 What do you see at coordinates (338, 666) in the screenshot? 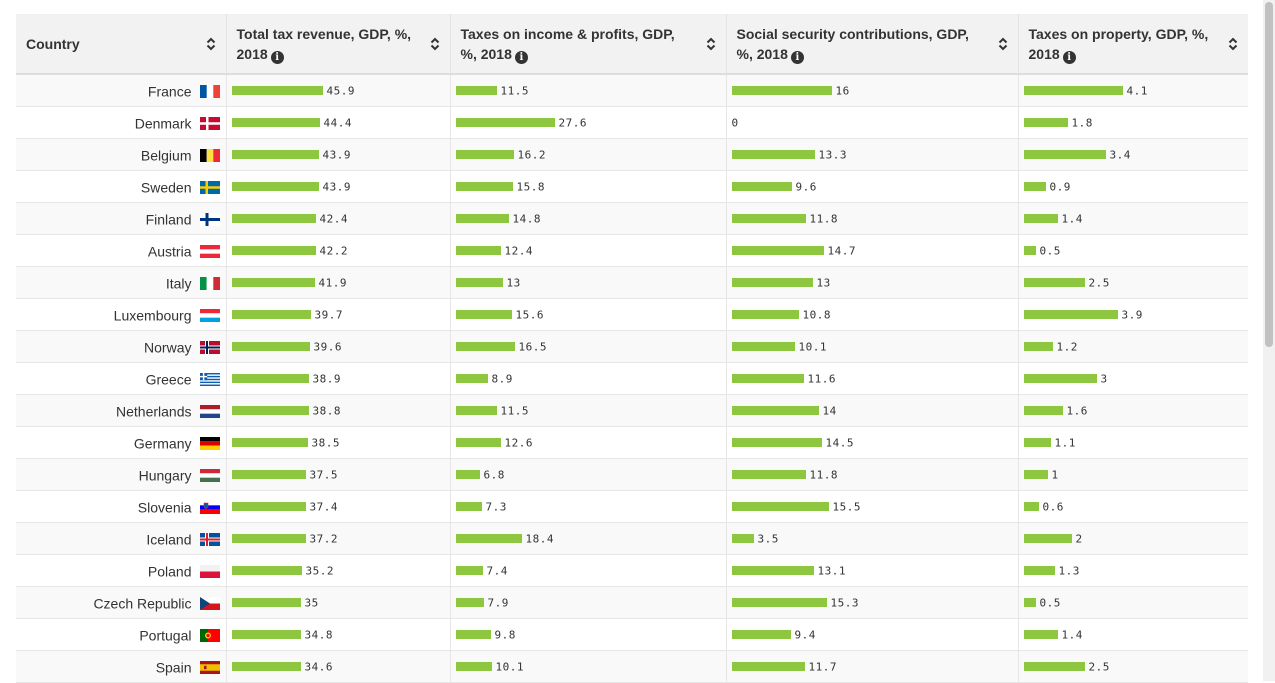
I see `value-cell: 34.6` at bounding box center [338, 666].